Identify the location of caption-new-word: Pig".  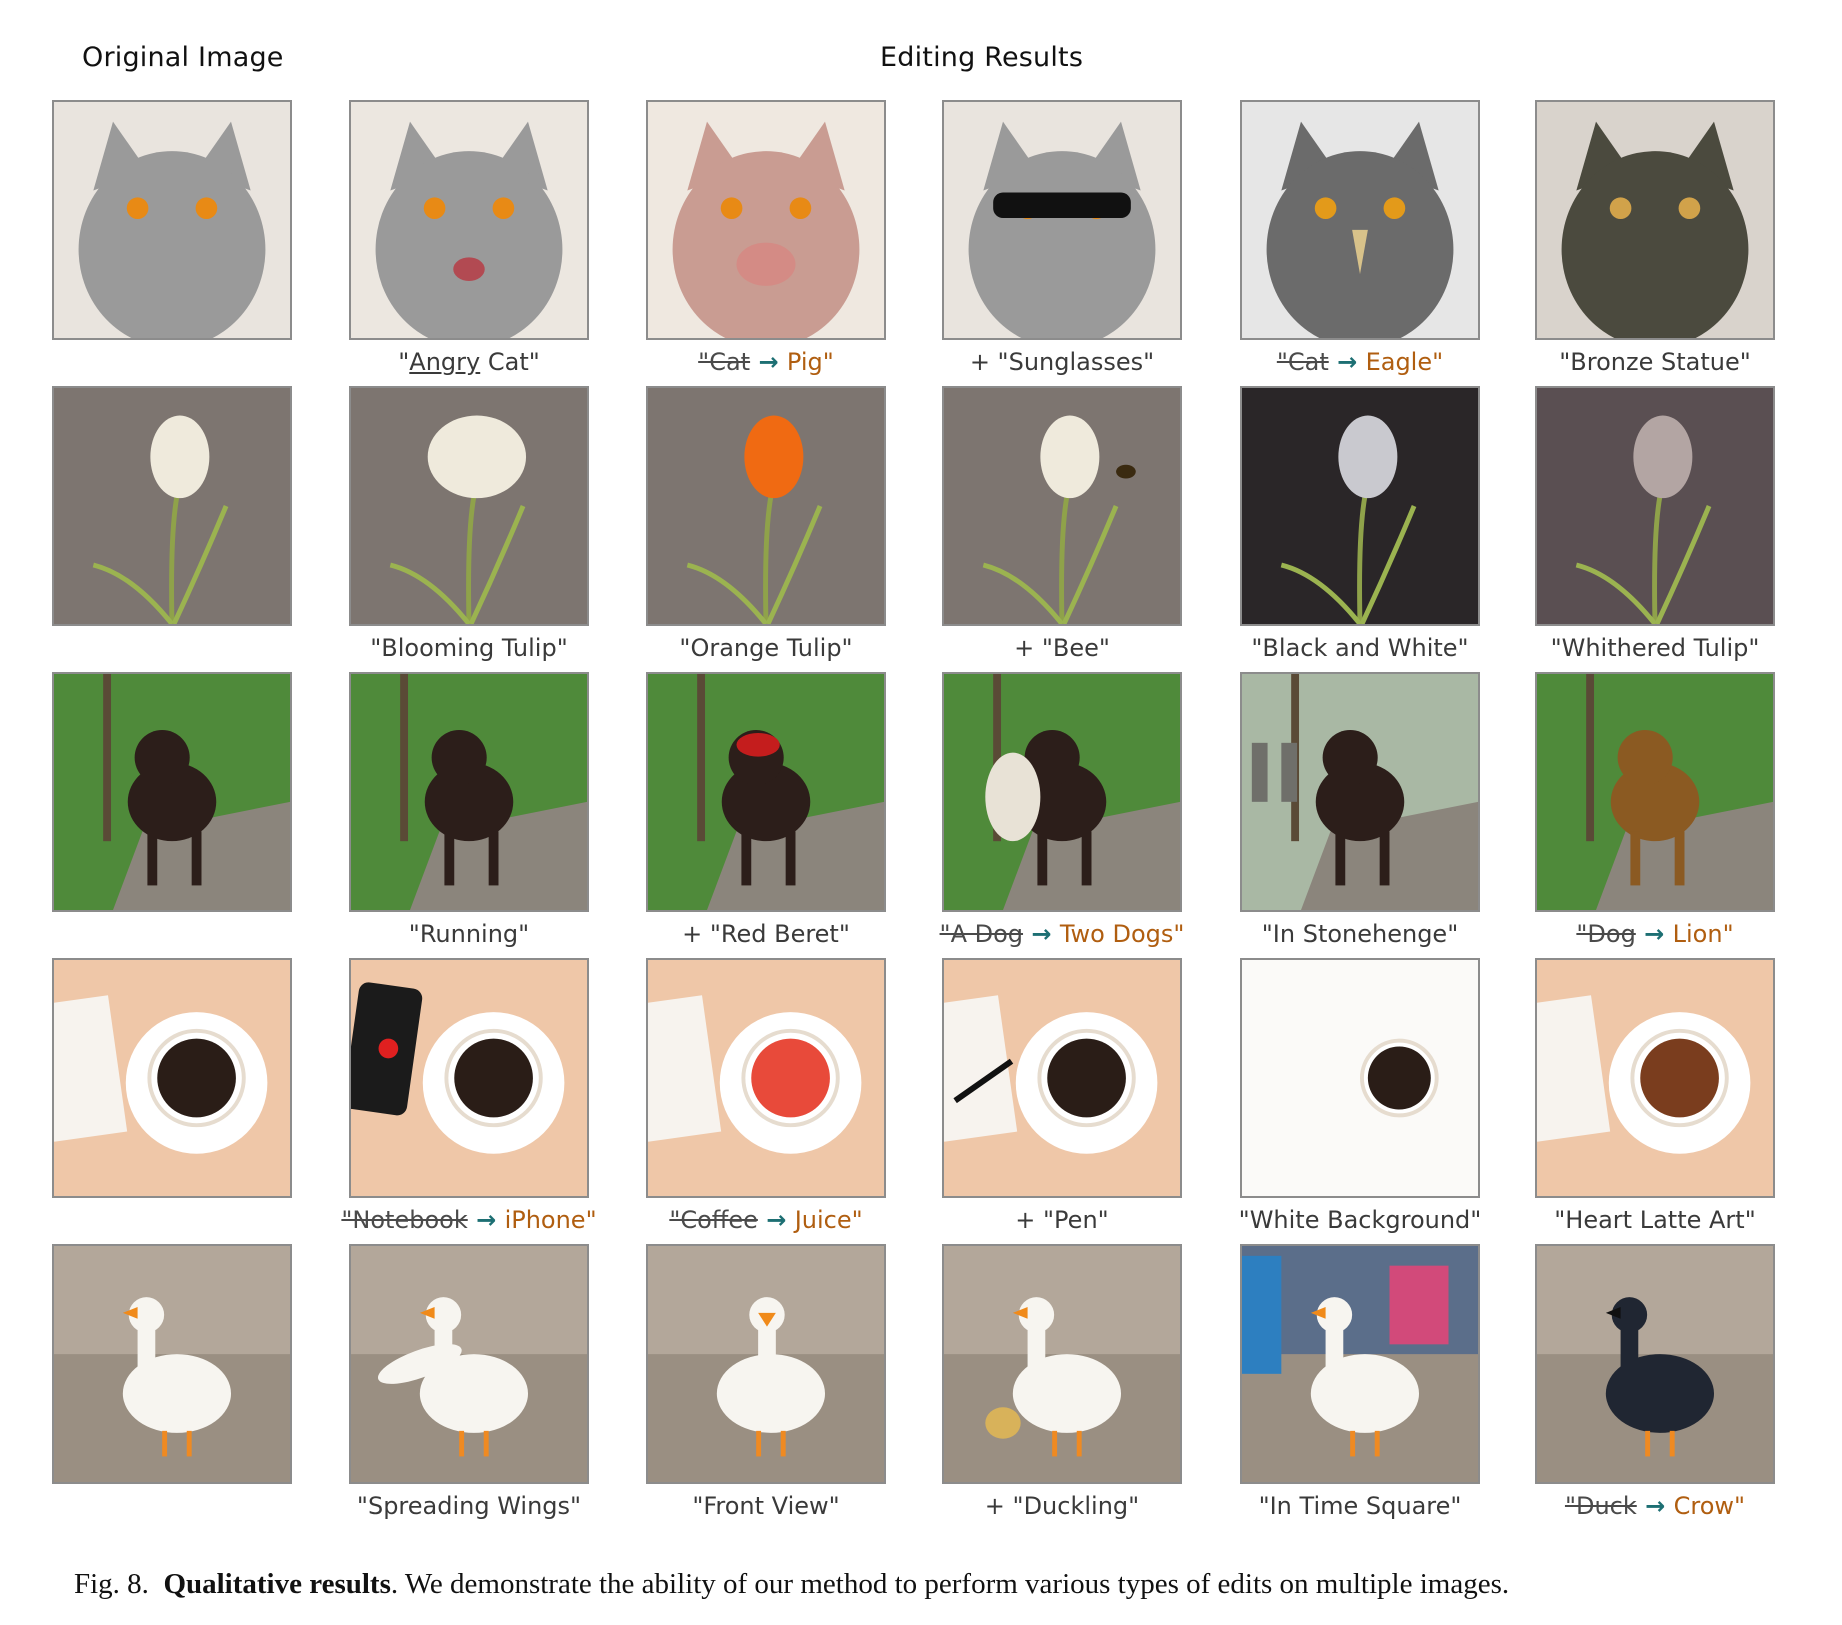
(810, 362).